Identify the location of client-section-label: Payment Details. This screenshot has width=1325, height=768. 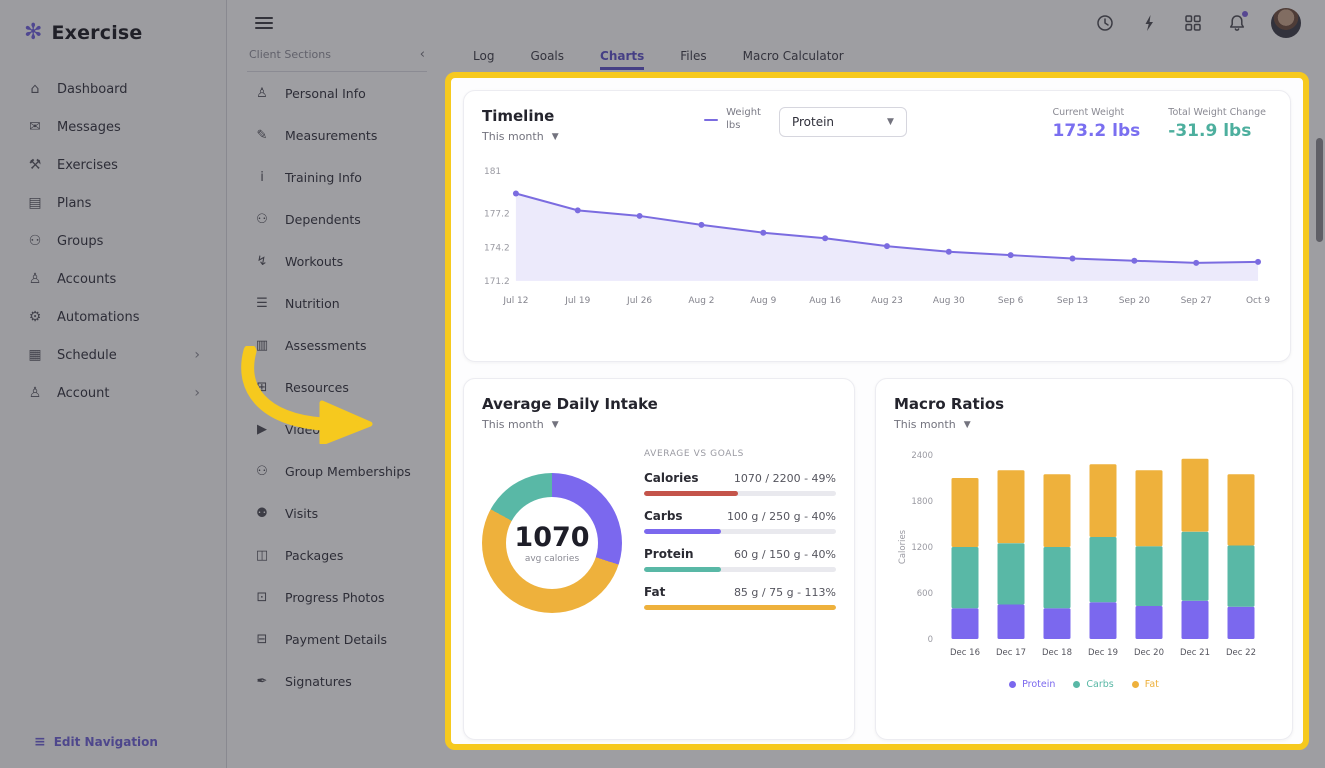
(336, 639).